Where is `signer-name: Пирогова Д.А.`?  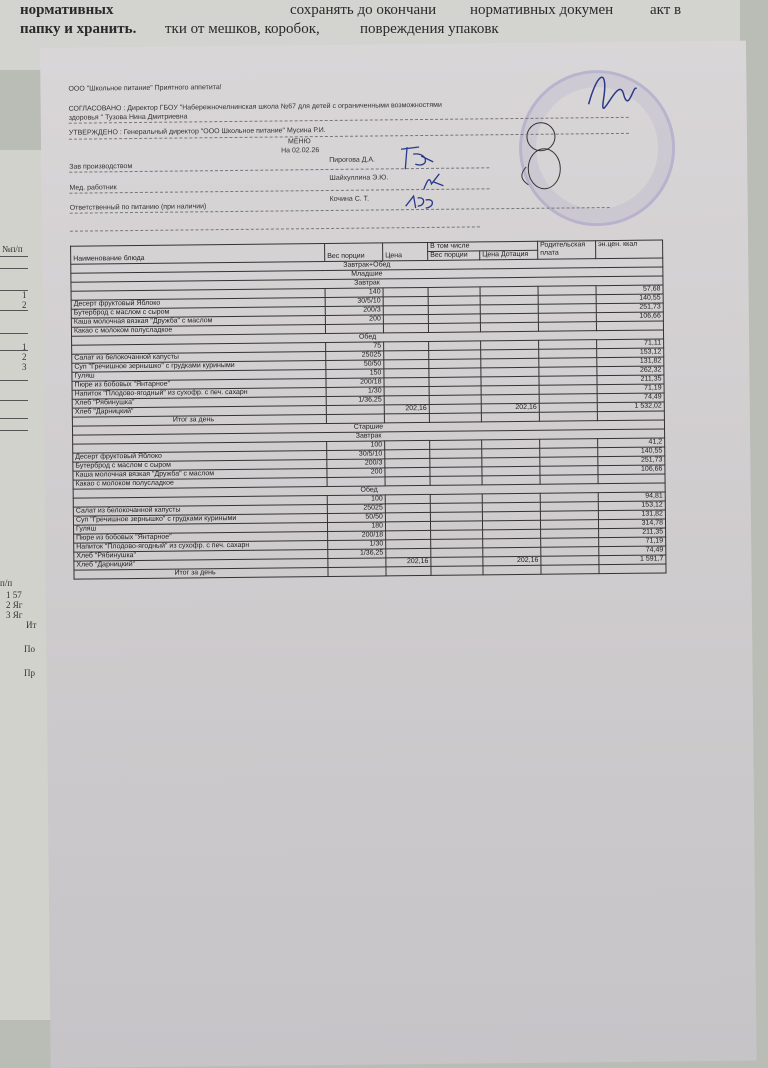 signer-name: Пирогова Д.А. is located at coordinates (352, 160).